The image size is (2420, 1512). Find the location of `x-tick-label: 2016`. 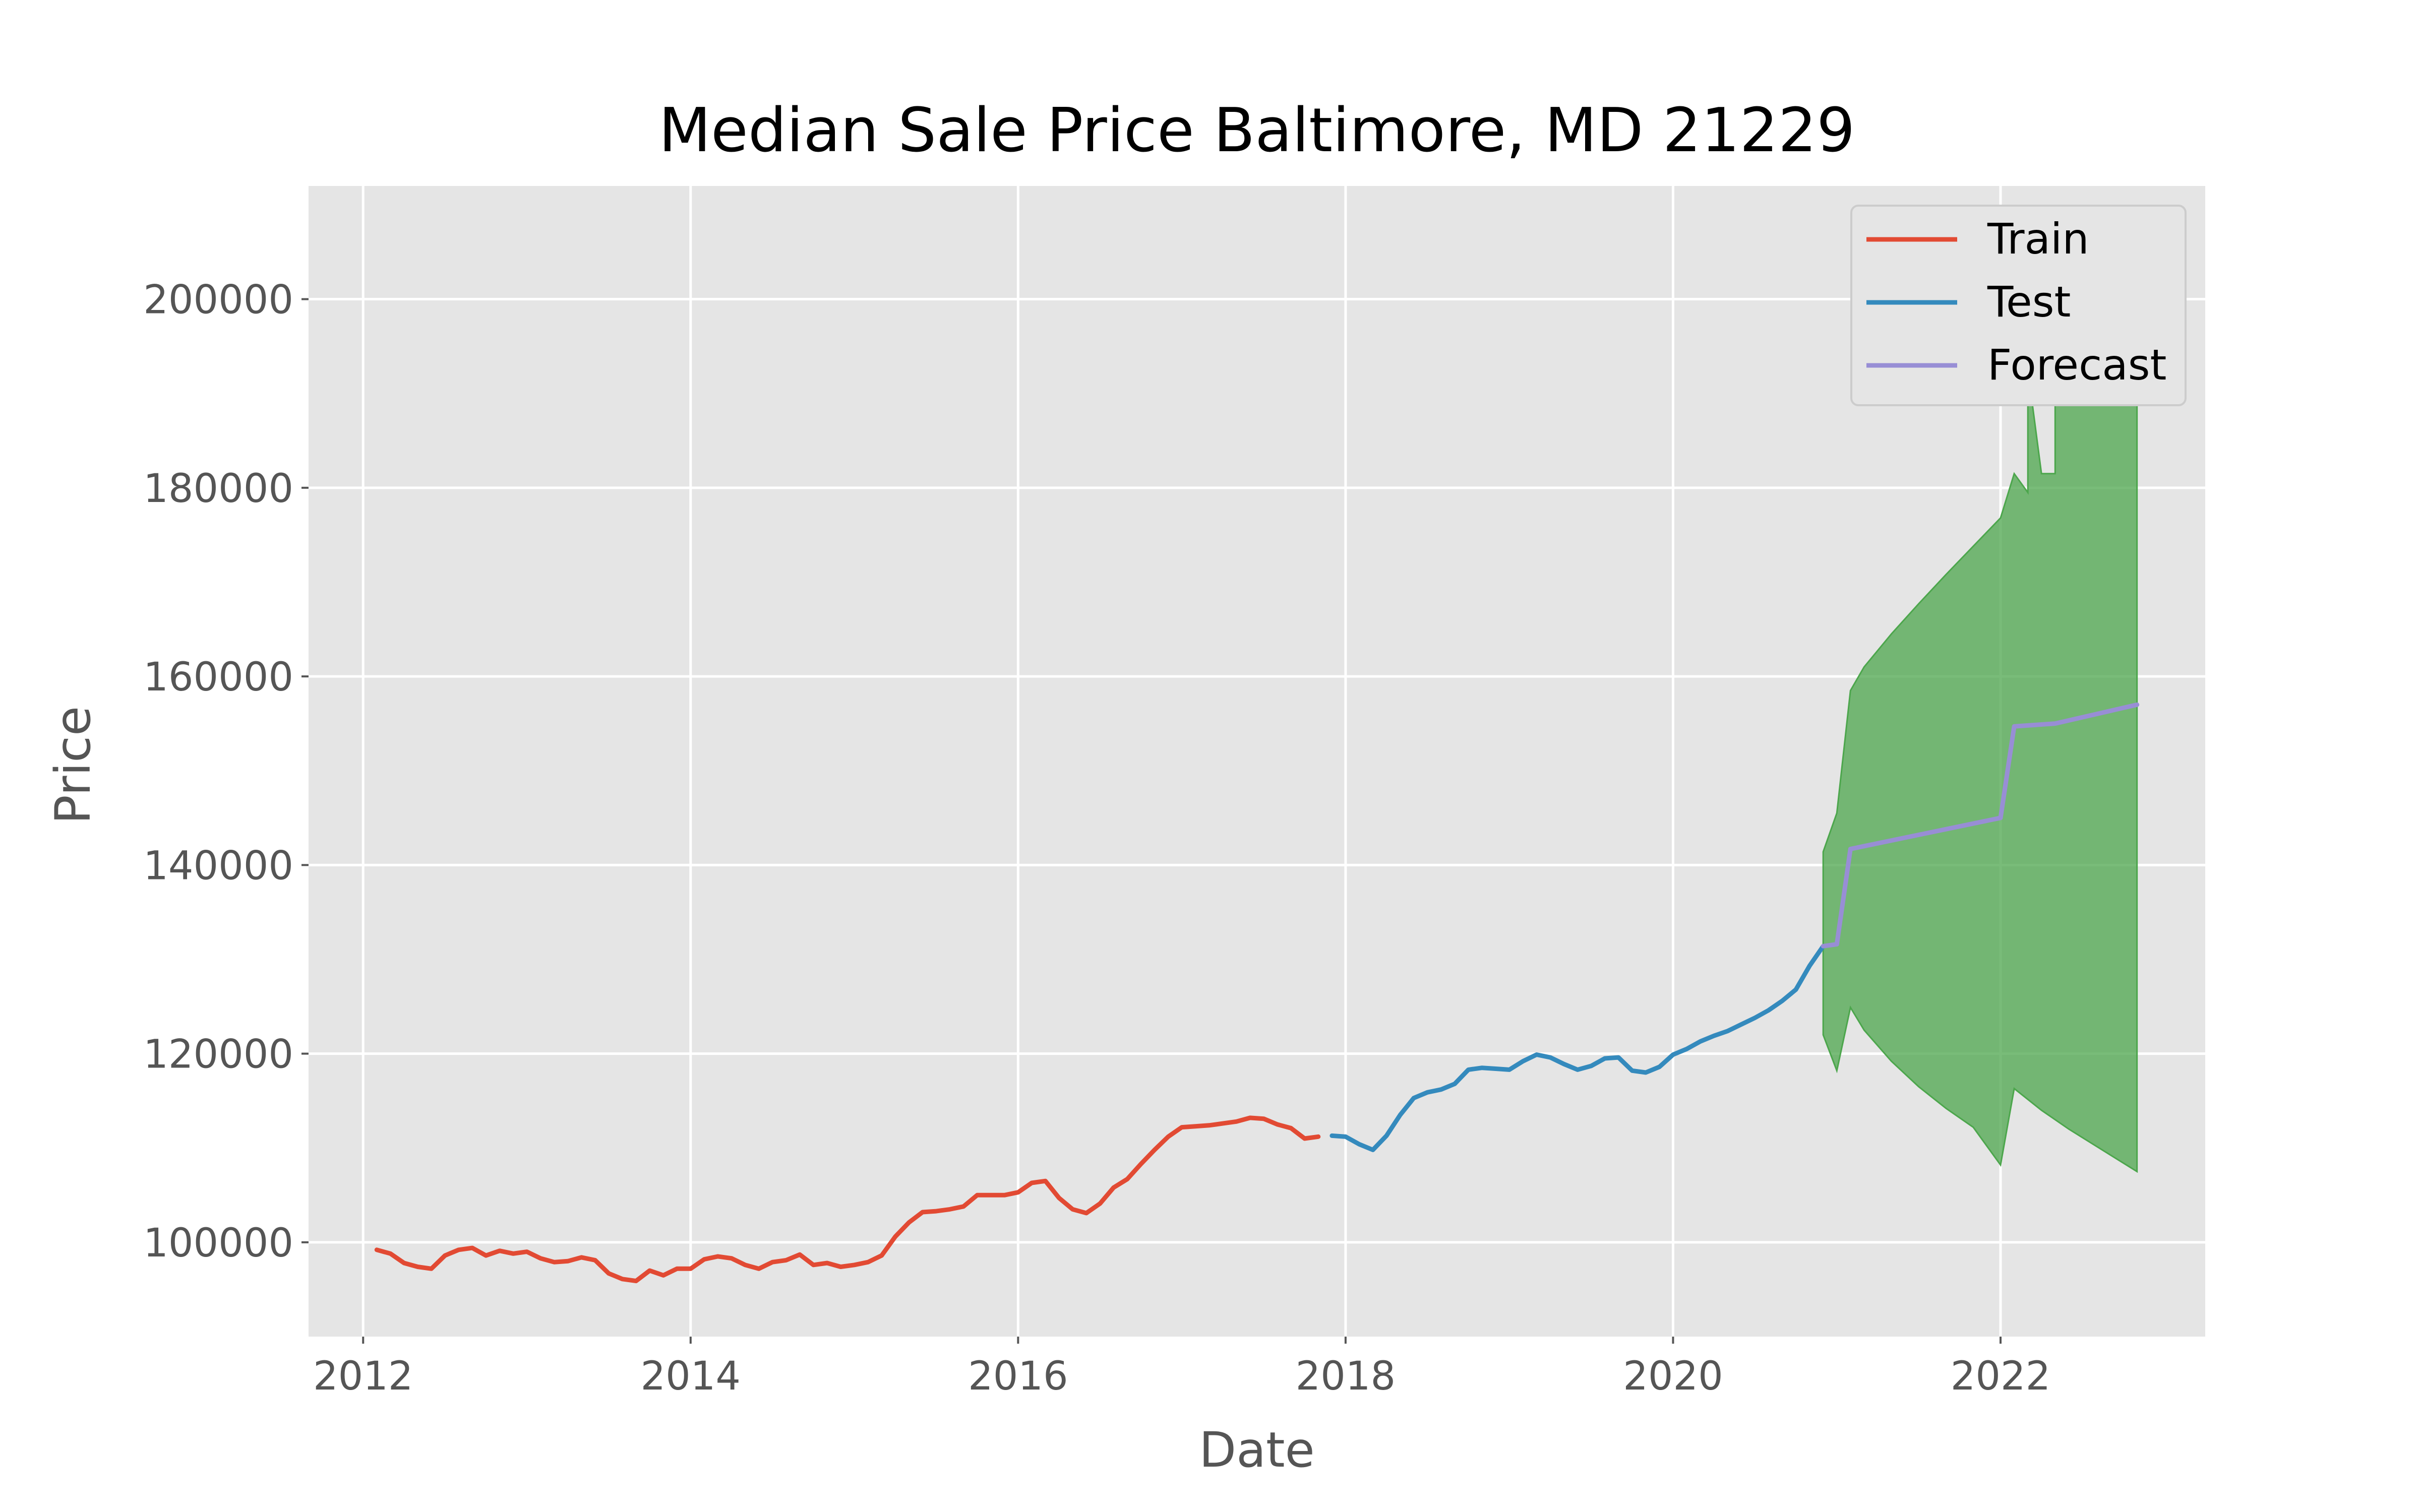

x-tick-label: 2016 is located at coordinates (1018, 1376).